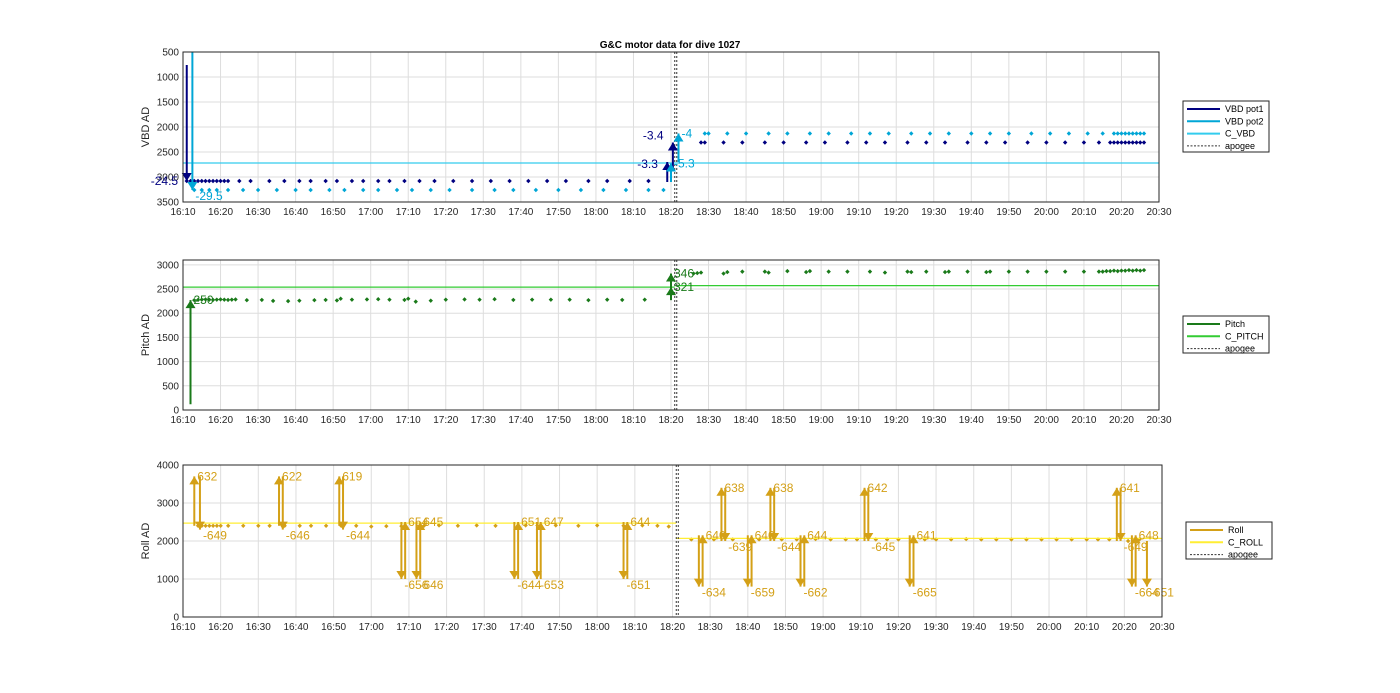  What do you see at coordinates (684, 287) in the screenshot?
I see `annotation-label: 321` at bounding box center [684, 287].